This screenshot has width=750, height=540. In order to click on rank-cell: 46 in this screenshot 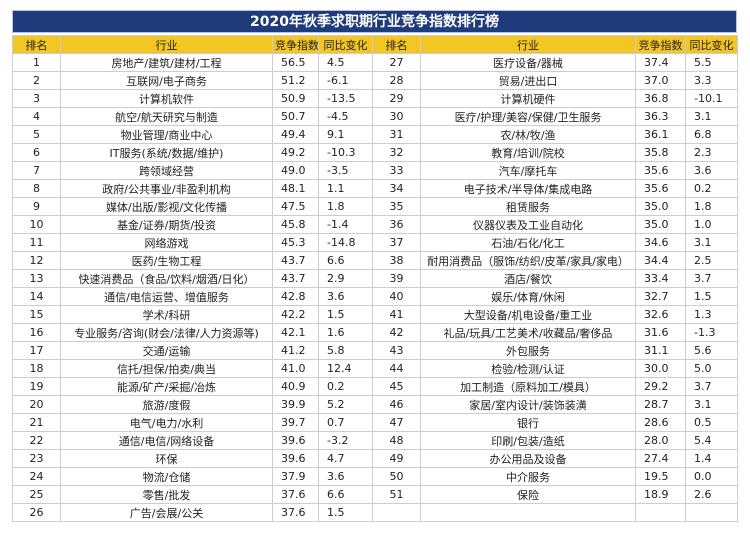, I will do `click(396, 404)`.